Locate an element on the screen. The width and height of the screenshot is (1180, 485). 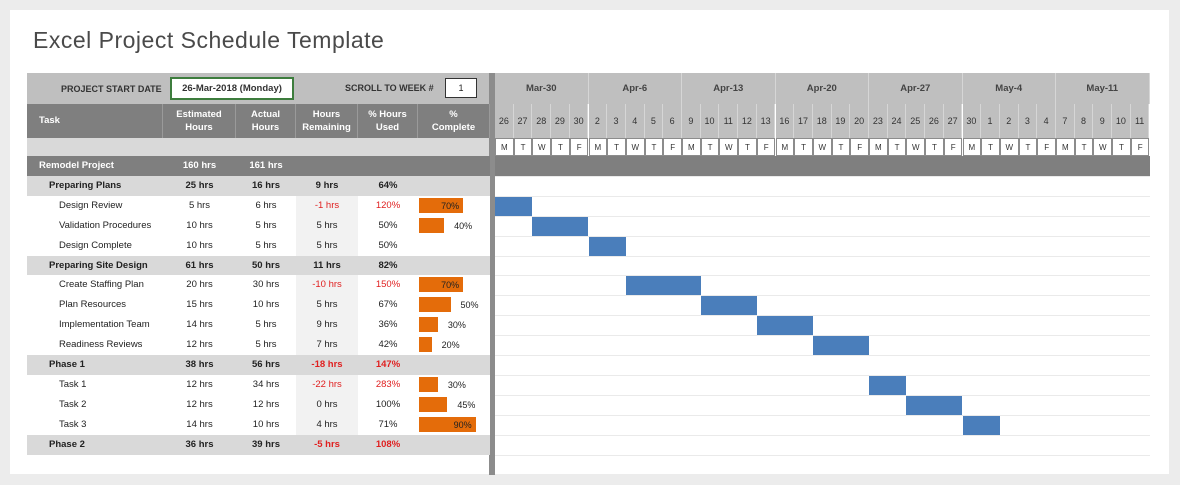
hours-remaining: -22 hrs is located at coordinates (327, 384).